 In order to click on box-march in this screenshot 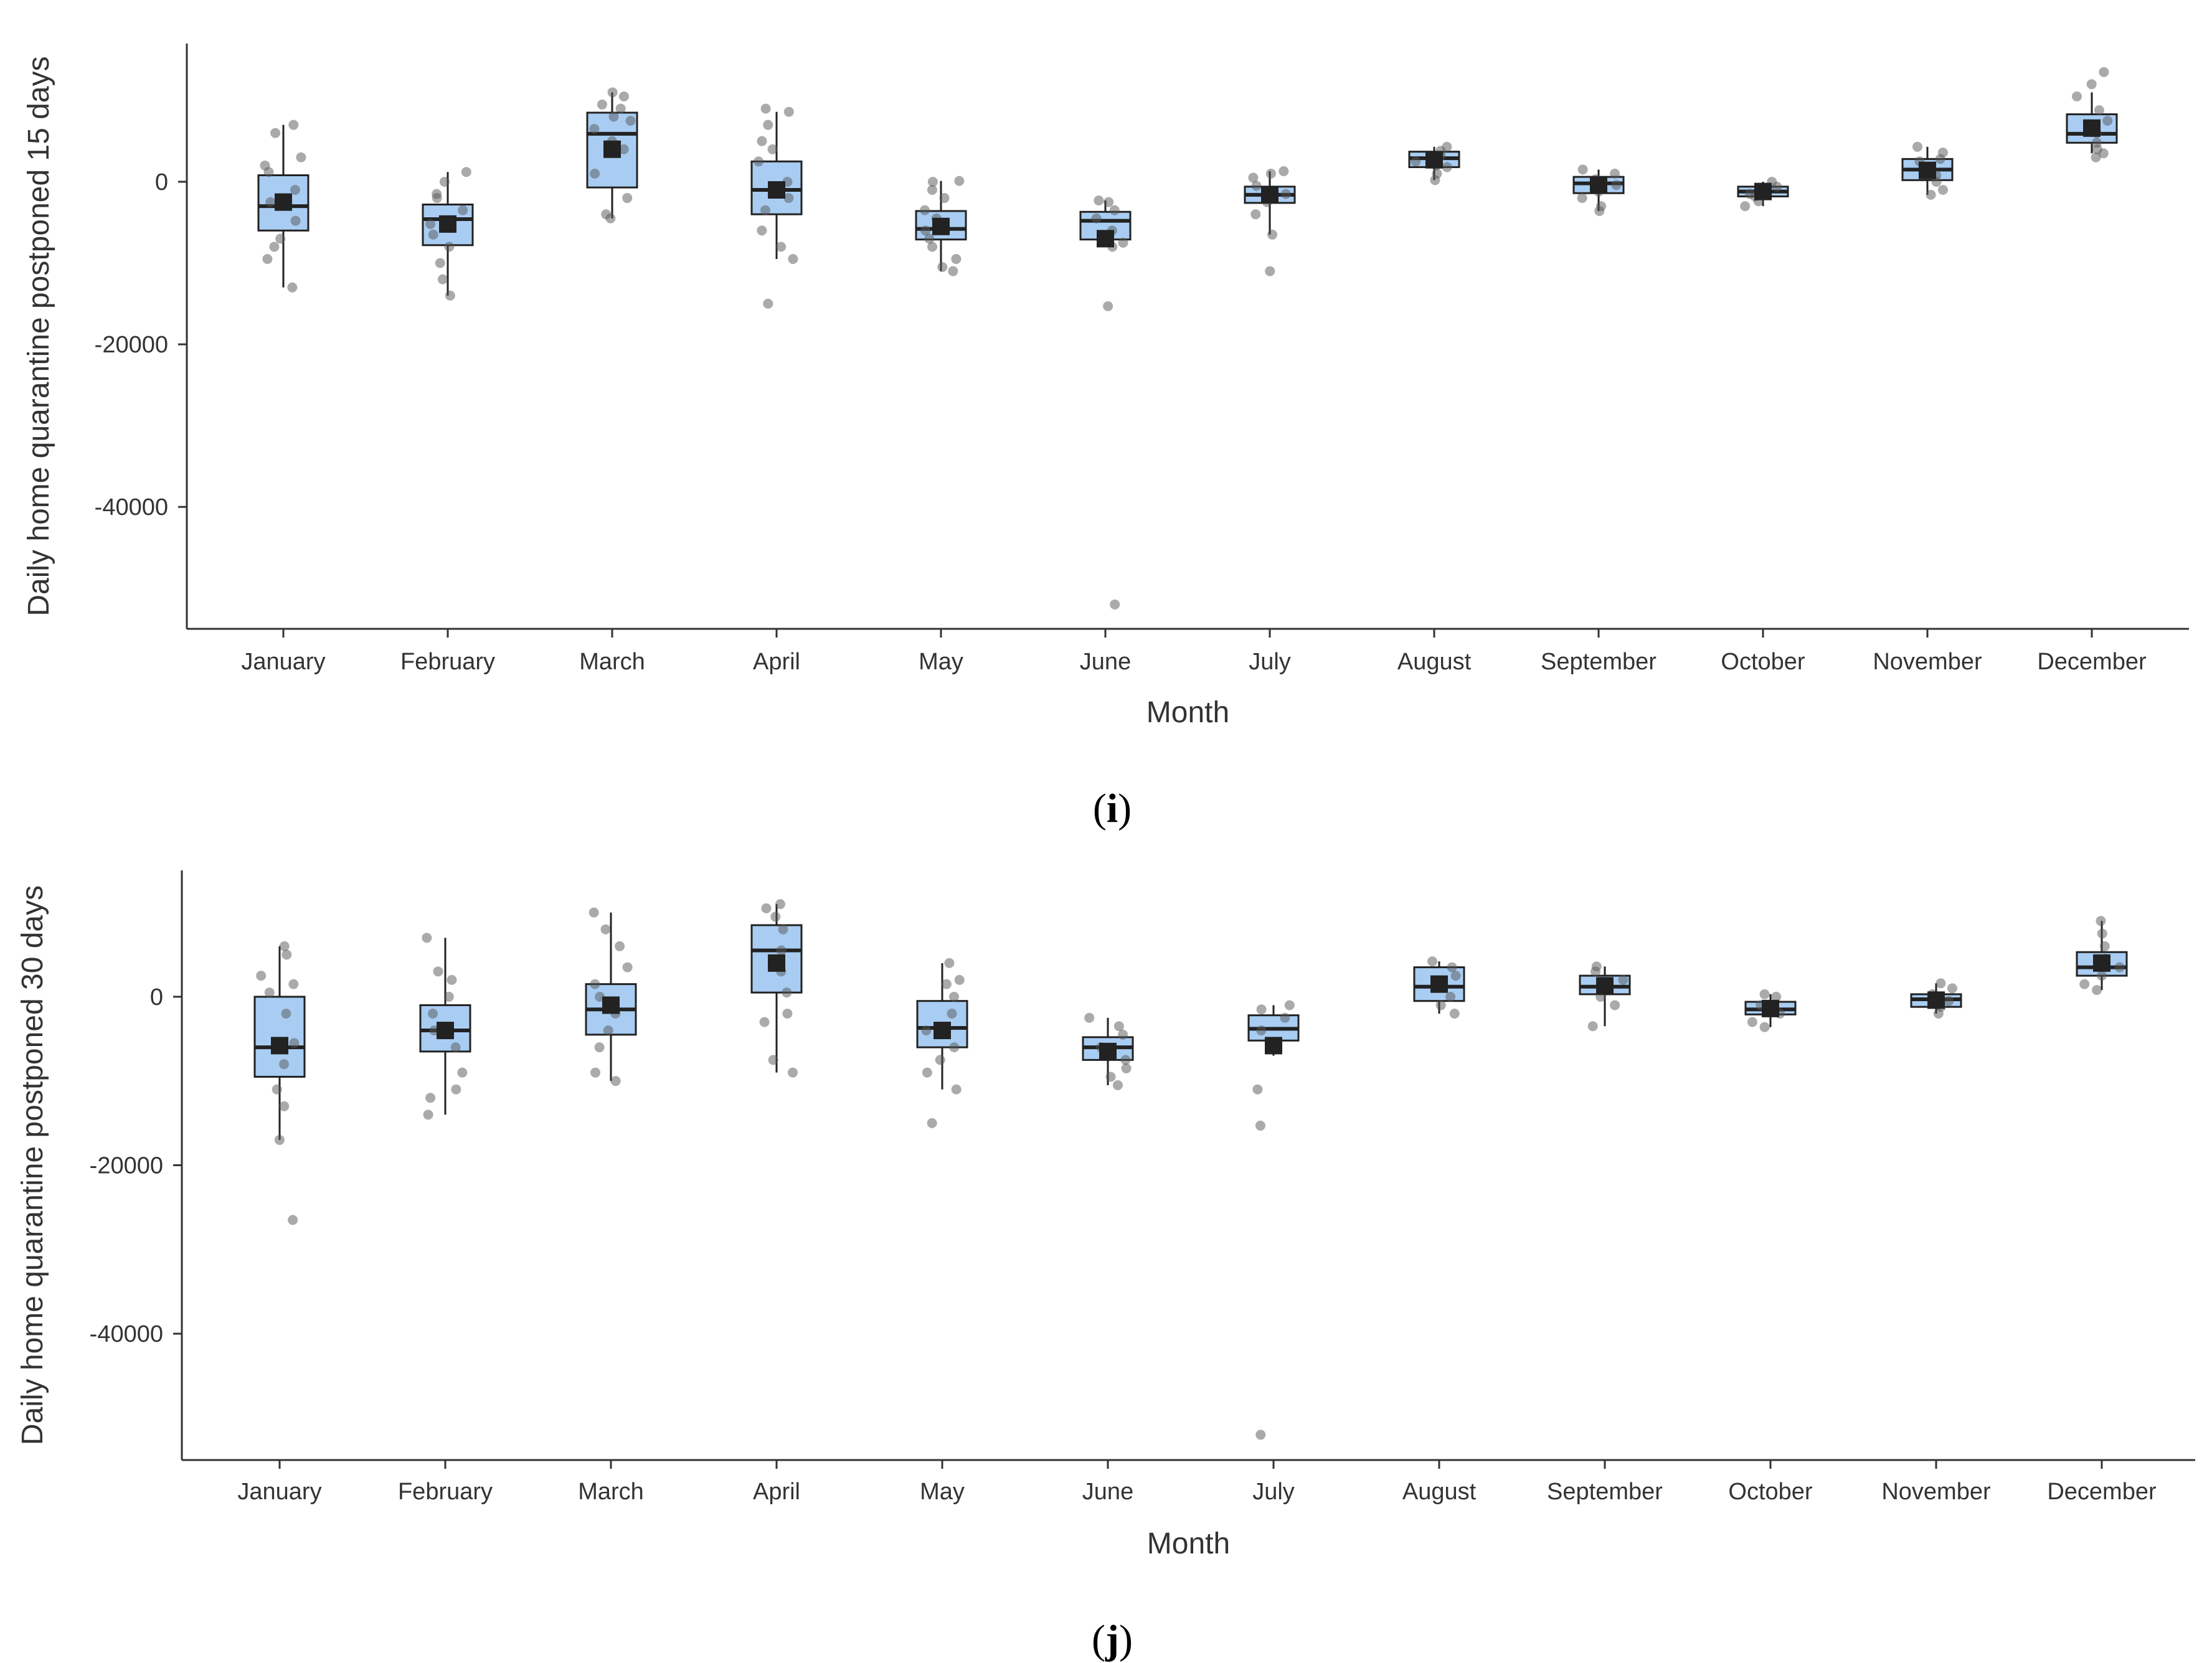, I will do `click(611, 997)`.